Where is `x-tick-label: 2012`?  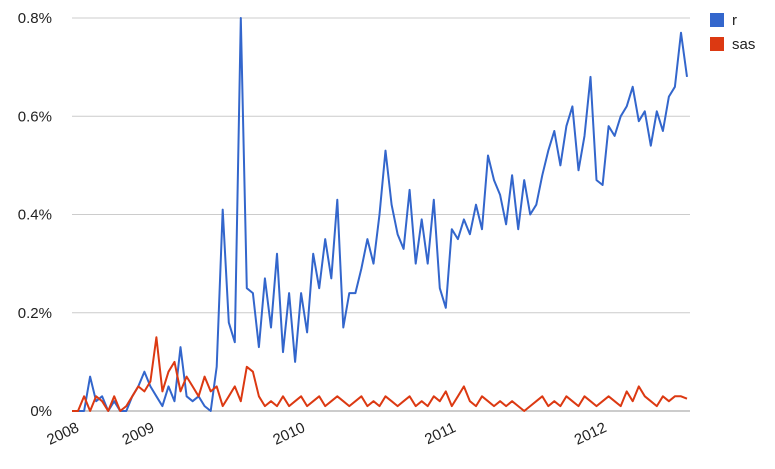
x-tick-label: 2012 is located at coordinates (590, 434).